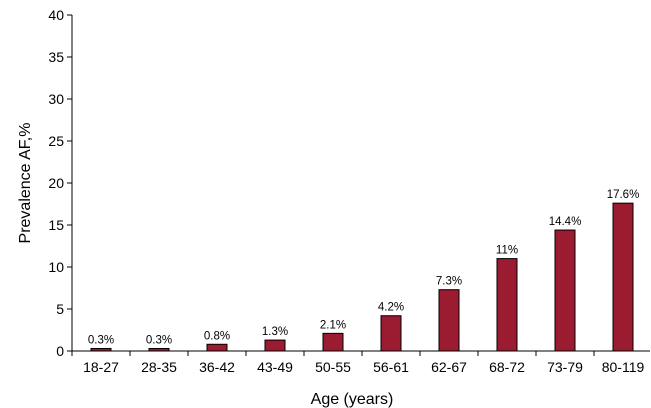 This screenshot has width=651, height=408. I want to click on x-axis-title: Age (years), so click(352, 399).